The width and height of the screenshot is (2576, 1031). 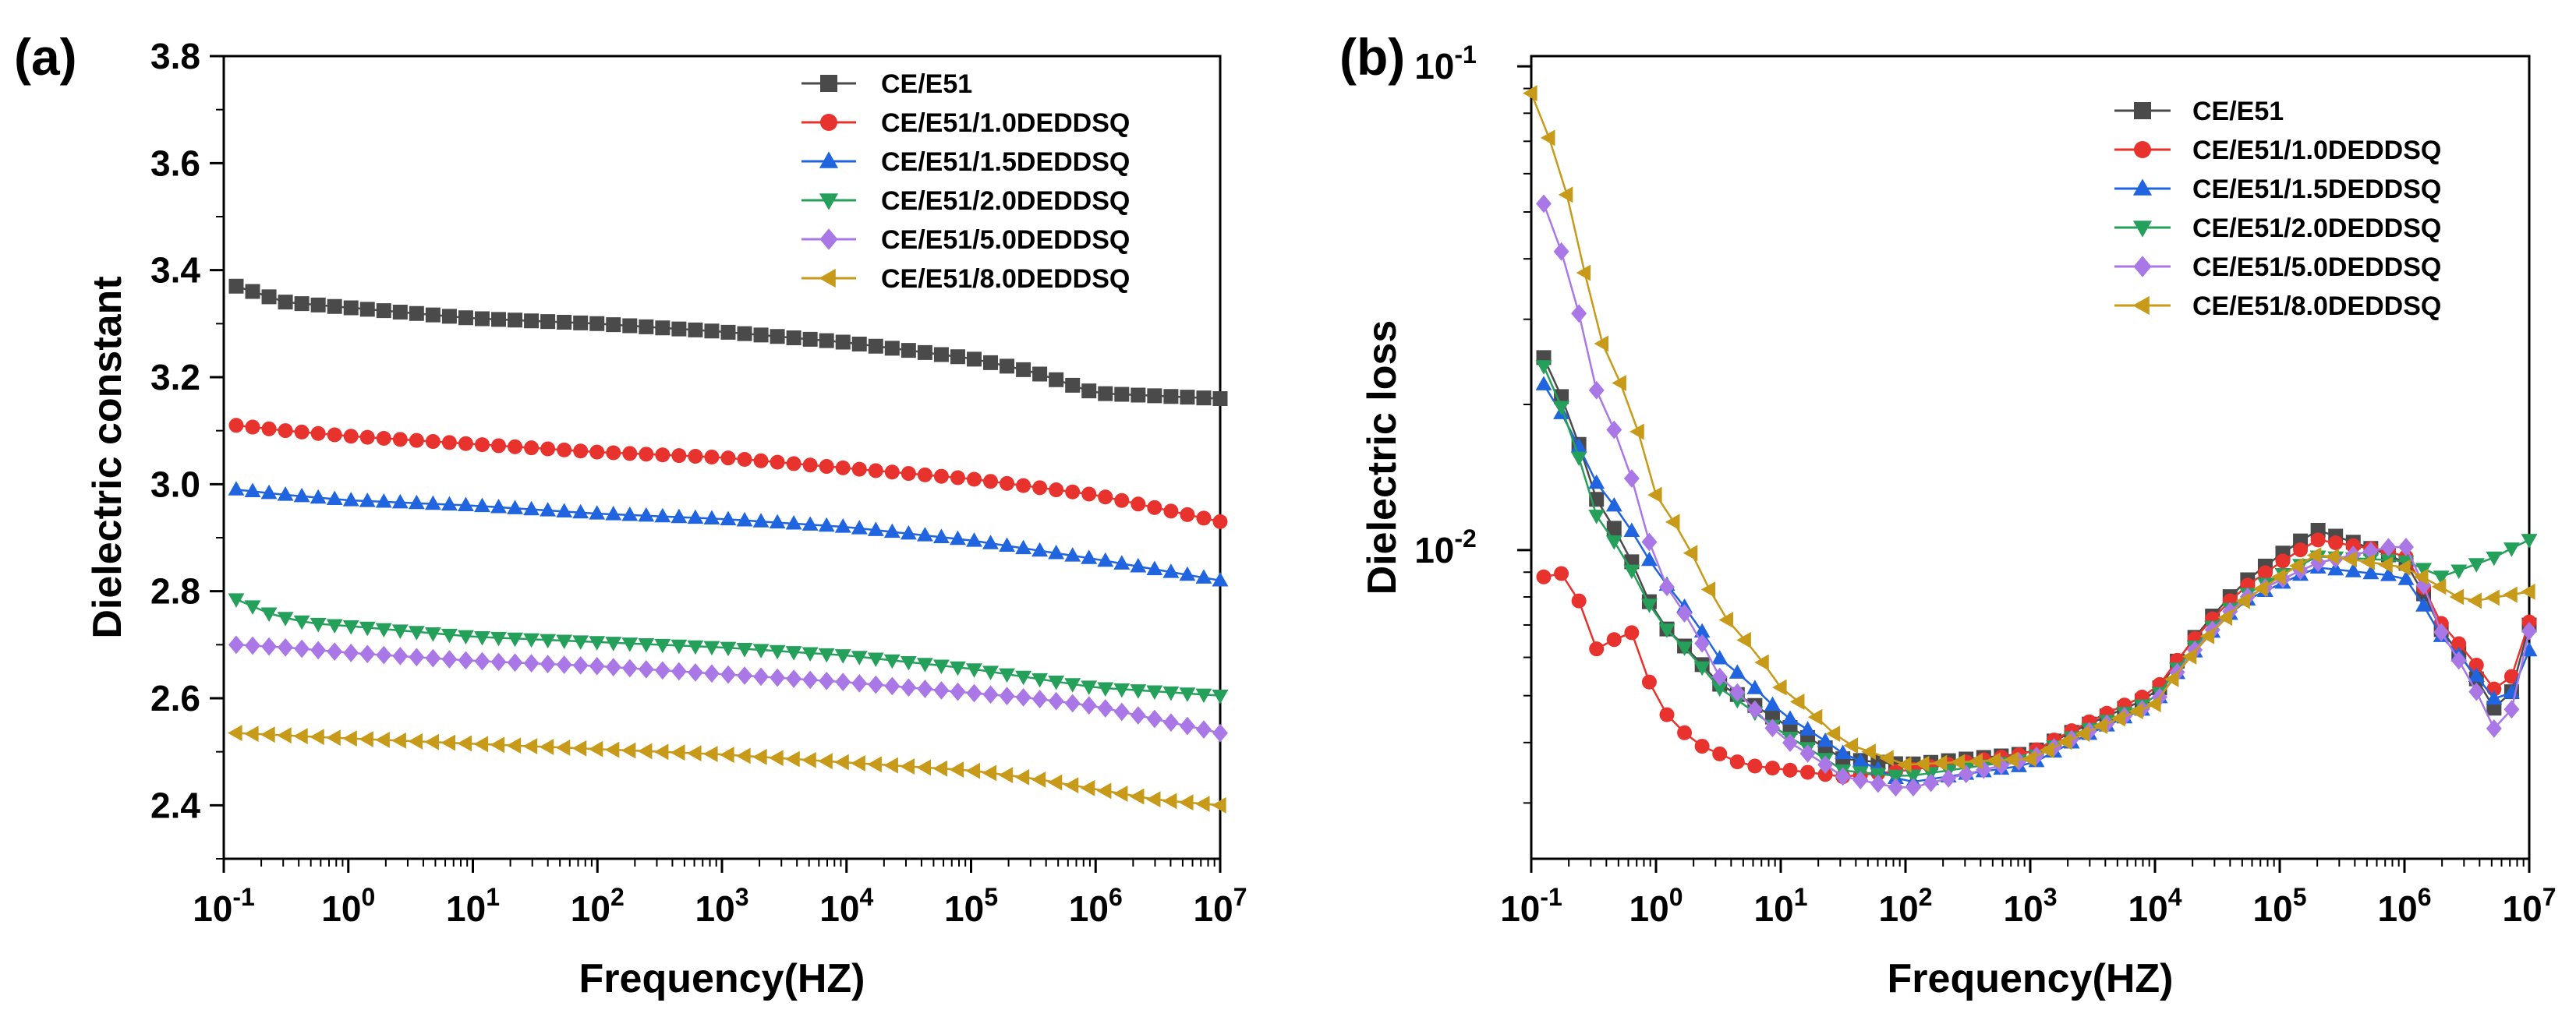 What do you see at coordinates (728, 342) in the screenshot?
I see `series-CE/E51` at bounding box center [728, 342].